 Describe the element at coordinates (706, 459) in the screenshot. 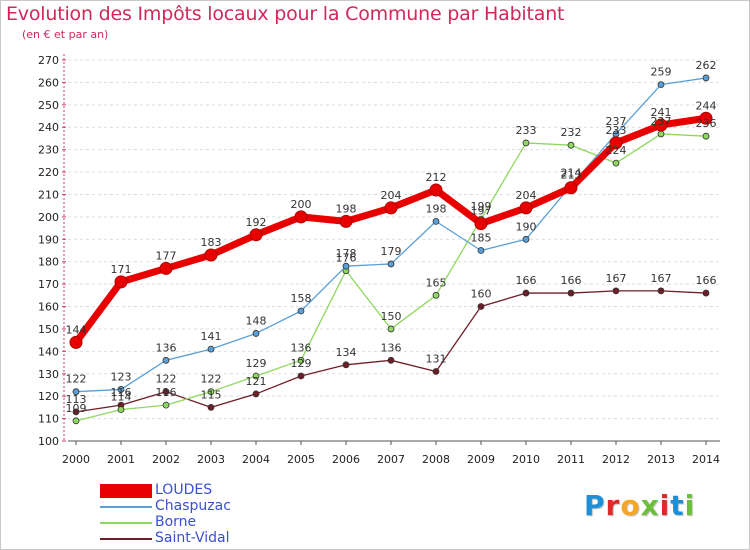

I see `x-tick-label: 2014` at that location.